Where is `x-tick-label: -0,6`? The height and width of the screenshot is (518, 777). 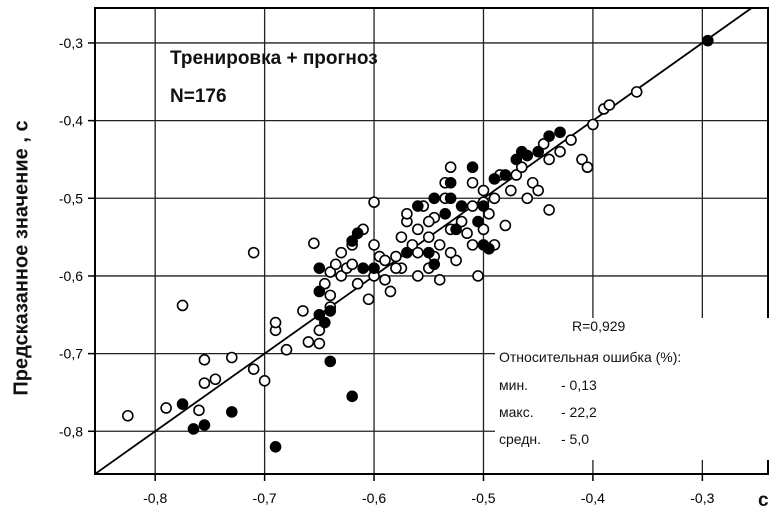 x-tick-label: -0,6 is located at coordinates (374, 498).